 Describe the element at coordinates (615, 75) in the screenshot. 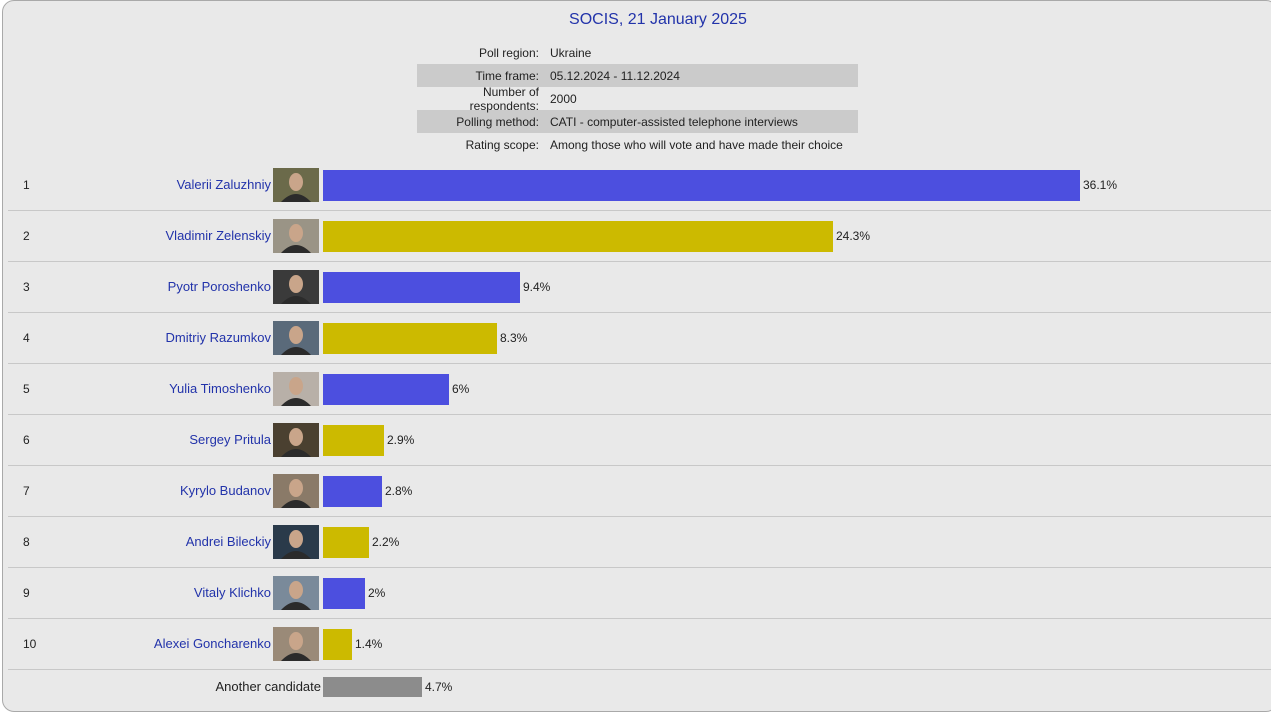

I see `meta-value: 05.12.2024 - 11.12.2024` at that location.